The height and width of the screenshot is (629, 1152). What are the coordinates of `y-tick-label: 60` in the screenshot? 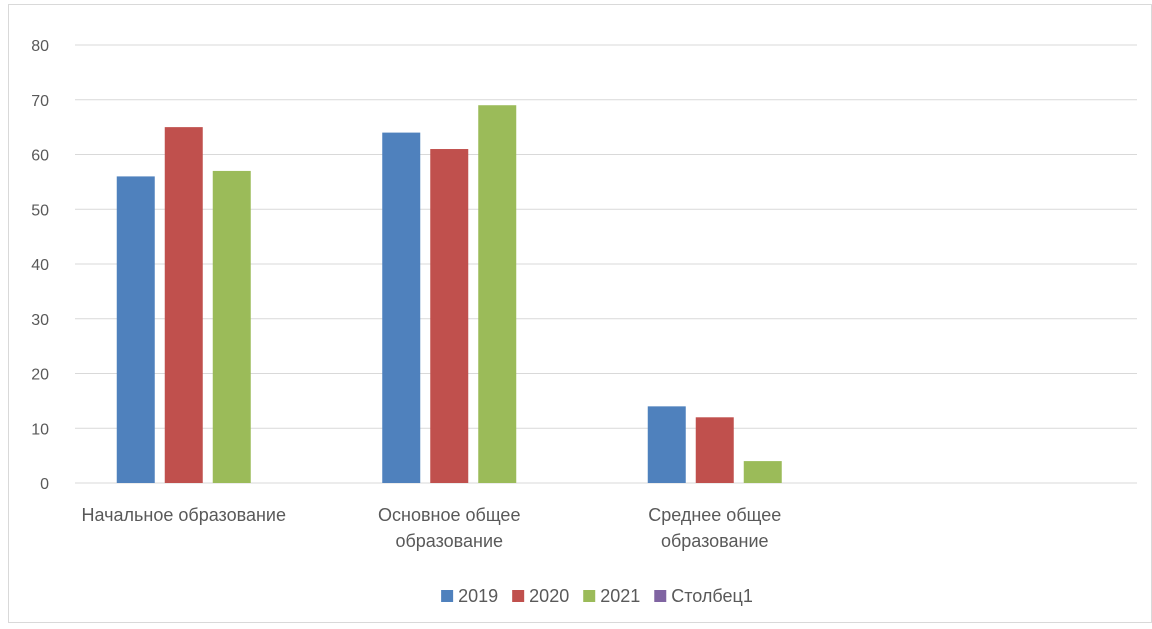 It's located at (40, 156).